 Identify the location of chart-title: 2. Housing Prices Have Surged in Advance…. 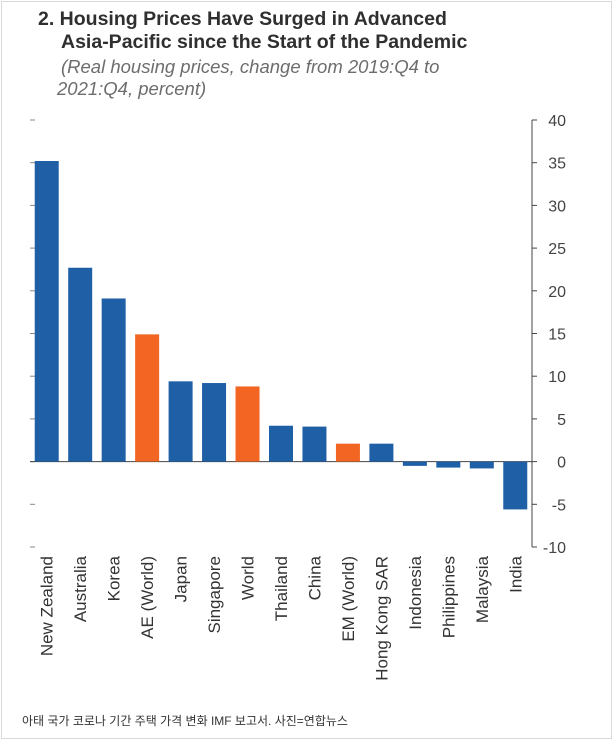
(318, 31).